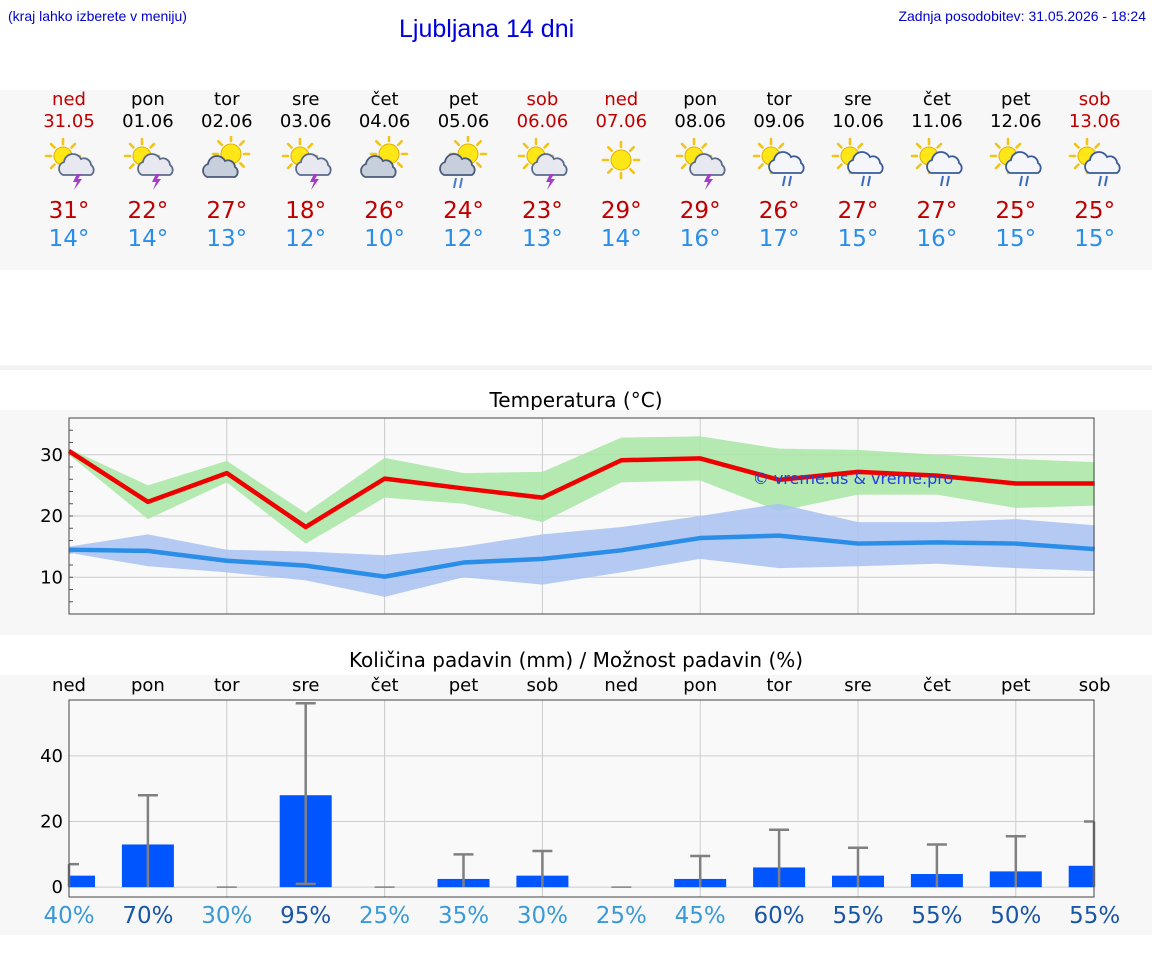  I want to click on day-date: 01.06, so click(148, 121).